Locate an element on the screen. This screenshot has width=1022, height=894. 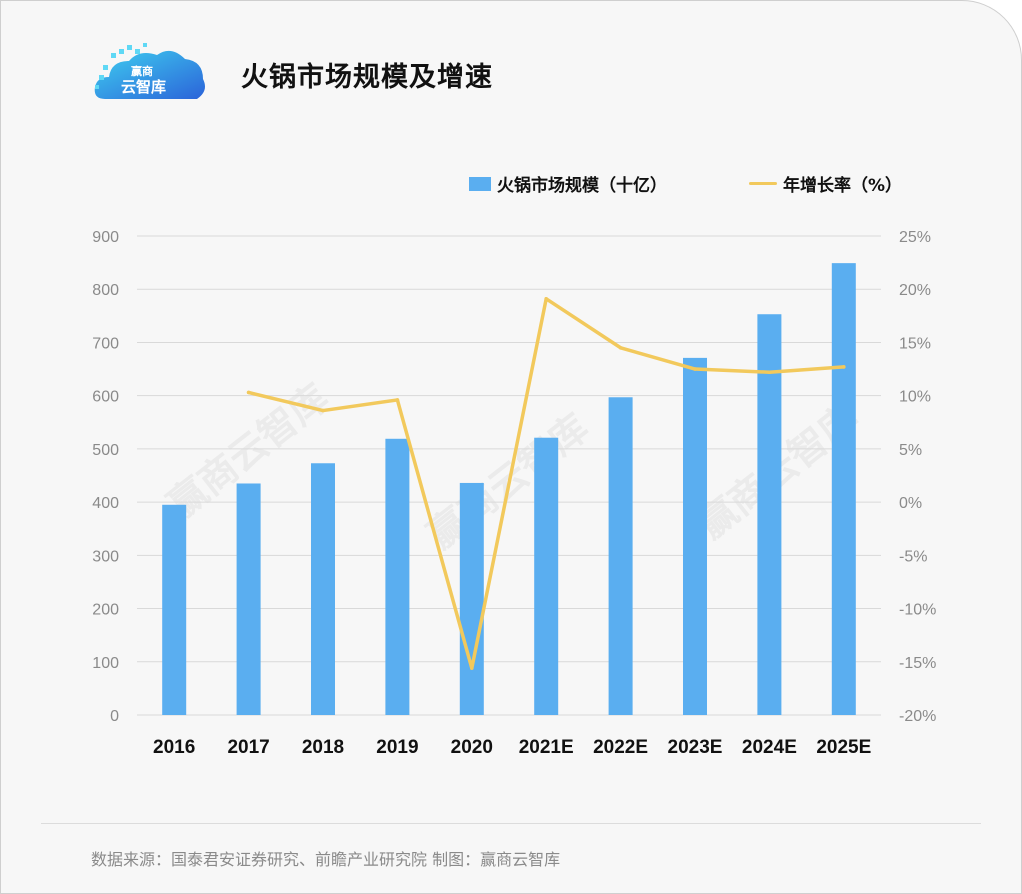
legend-line-swatch is located at coordinates (763, 183).